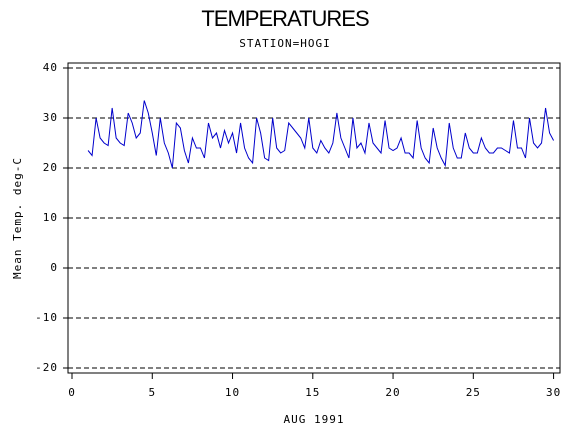 Image resolution: width=570 pixels, height=430 pixels. I want to click on y-axis-label: Mean Temp. deg-C, so click(17, 218).